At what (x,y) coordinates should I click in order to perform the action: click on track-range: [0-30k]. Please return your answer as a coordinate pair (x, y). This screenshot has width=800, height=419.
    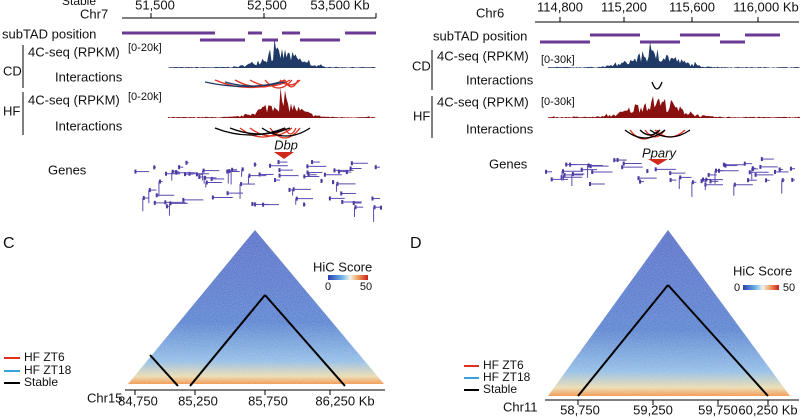
    Looking at the image, I should click on (558, 102).